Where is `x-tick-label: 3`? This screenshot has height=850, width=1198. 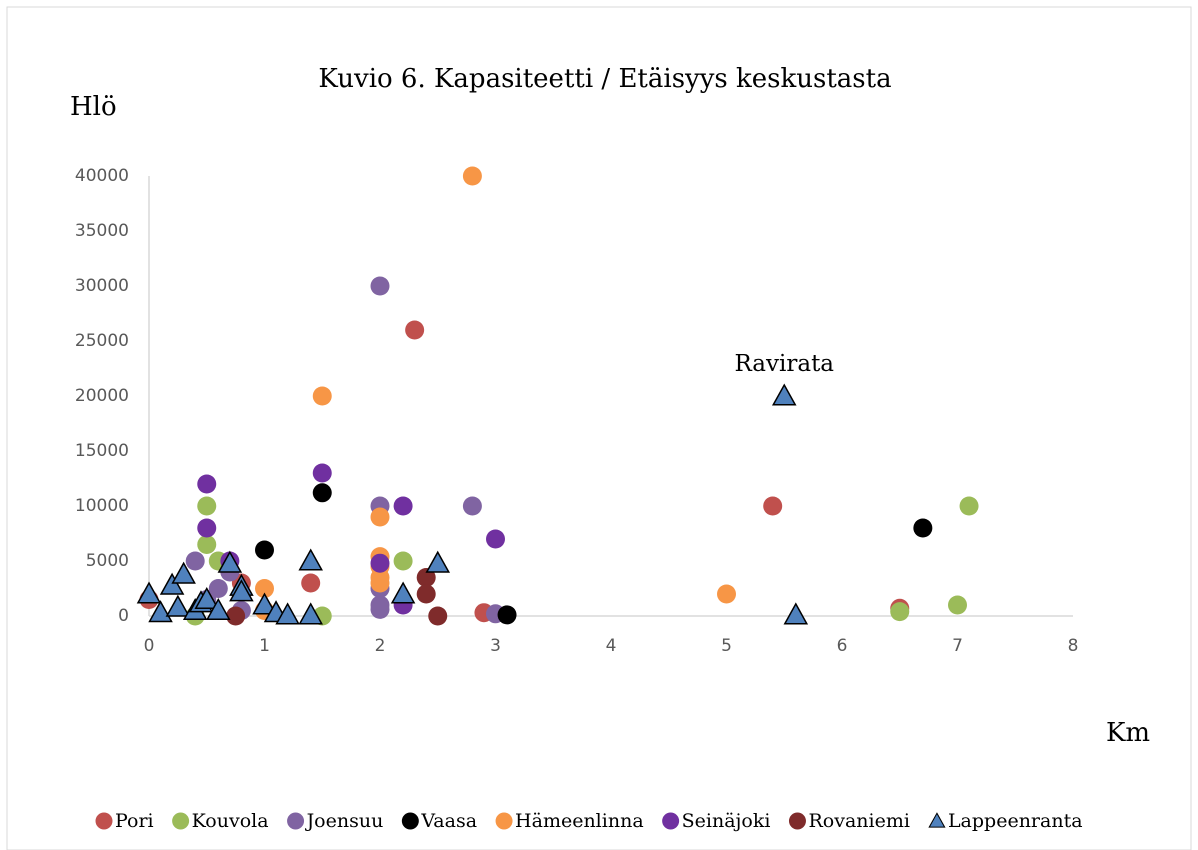 x-tick-label: 3 is located at coordinates (495, 646).